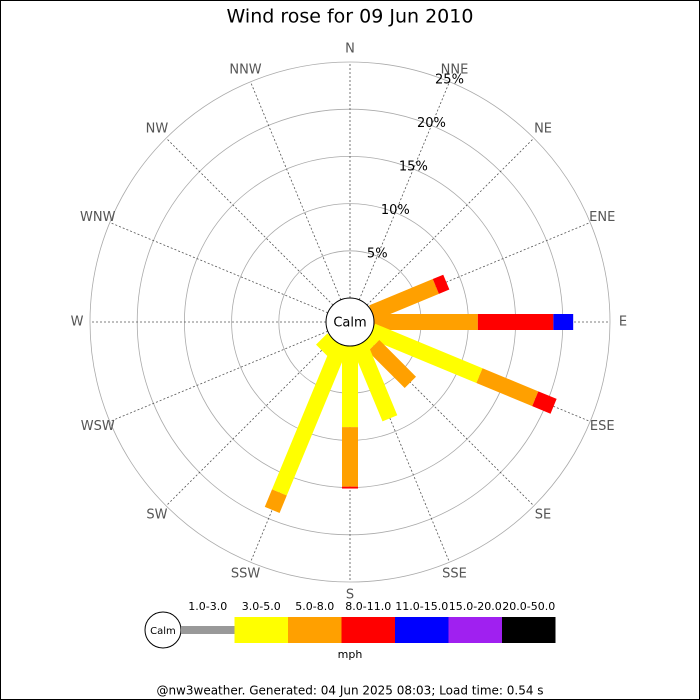 This screenshot has height=700, width=700. I want to click on direction-label: NNE, so click(455, 69).